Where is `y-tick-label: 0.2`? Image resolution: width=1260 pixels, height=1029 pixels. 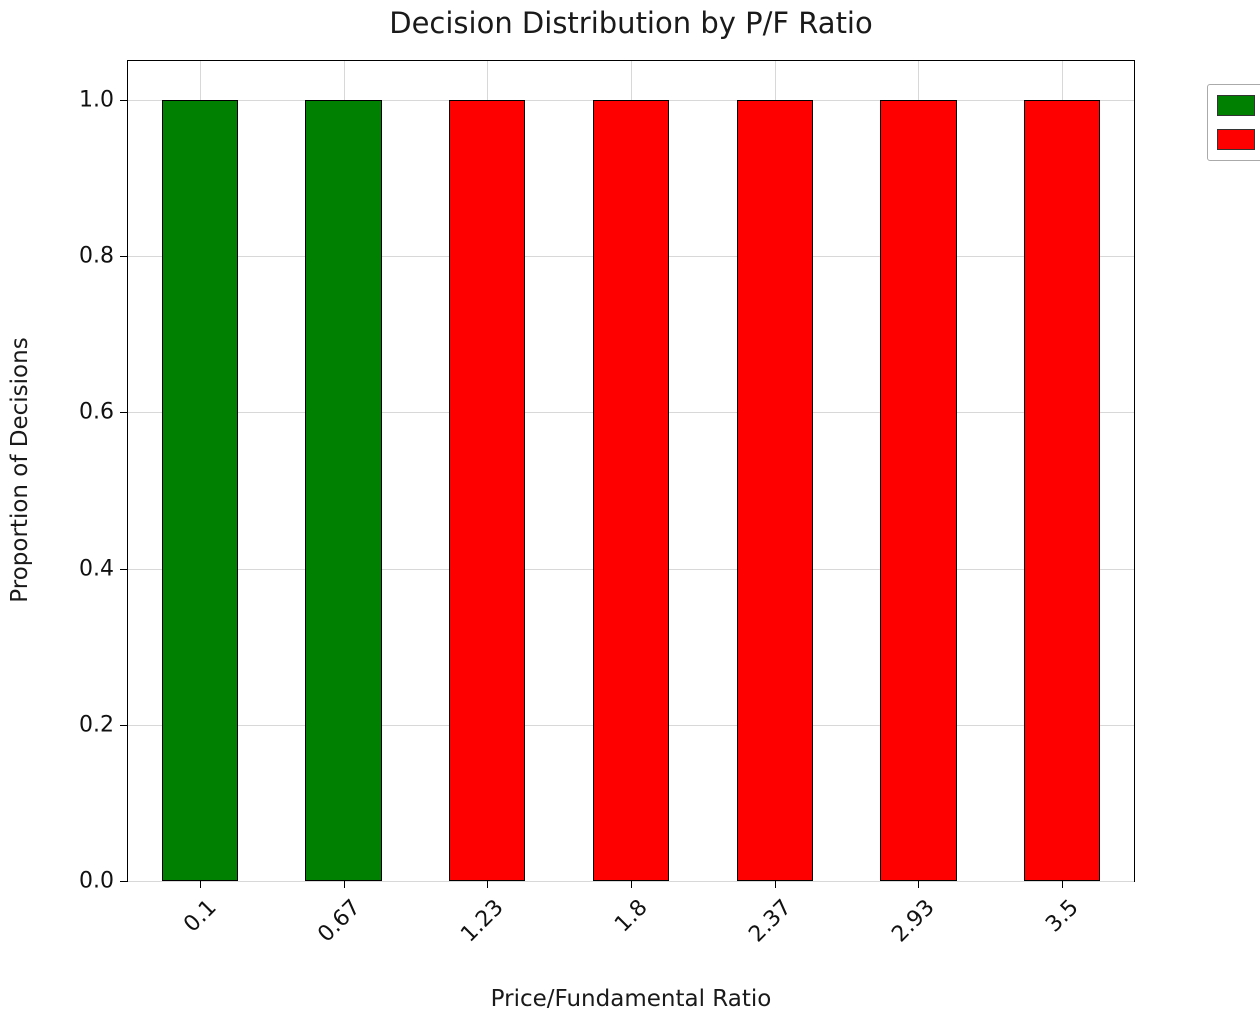 y-tick-label: 0.2 is located at coordinates (96, 725).